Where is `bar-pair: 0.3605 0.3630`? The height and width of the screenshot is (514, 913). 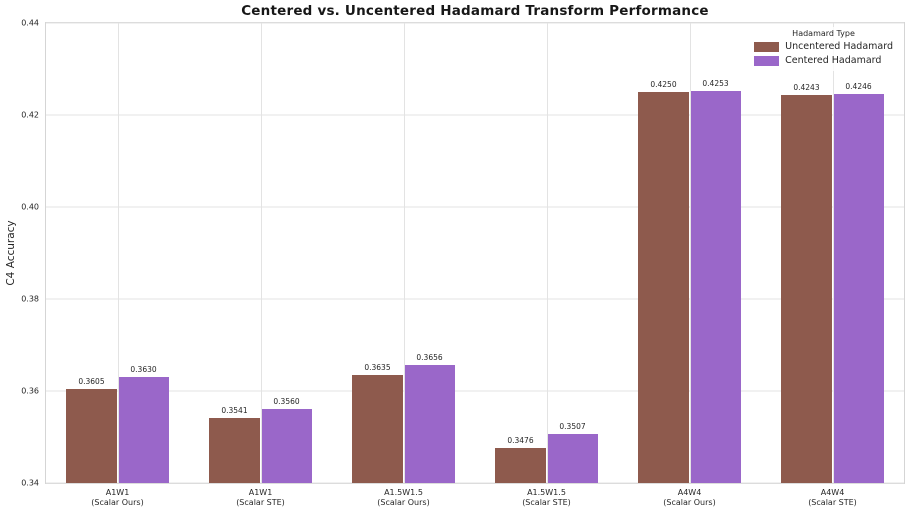
bar-pair: 0.3605 0.3630 is located at coordinates (117, 253).